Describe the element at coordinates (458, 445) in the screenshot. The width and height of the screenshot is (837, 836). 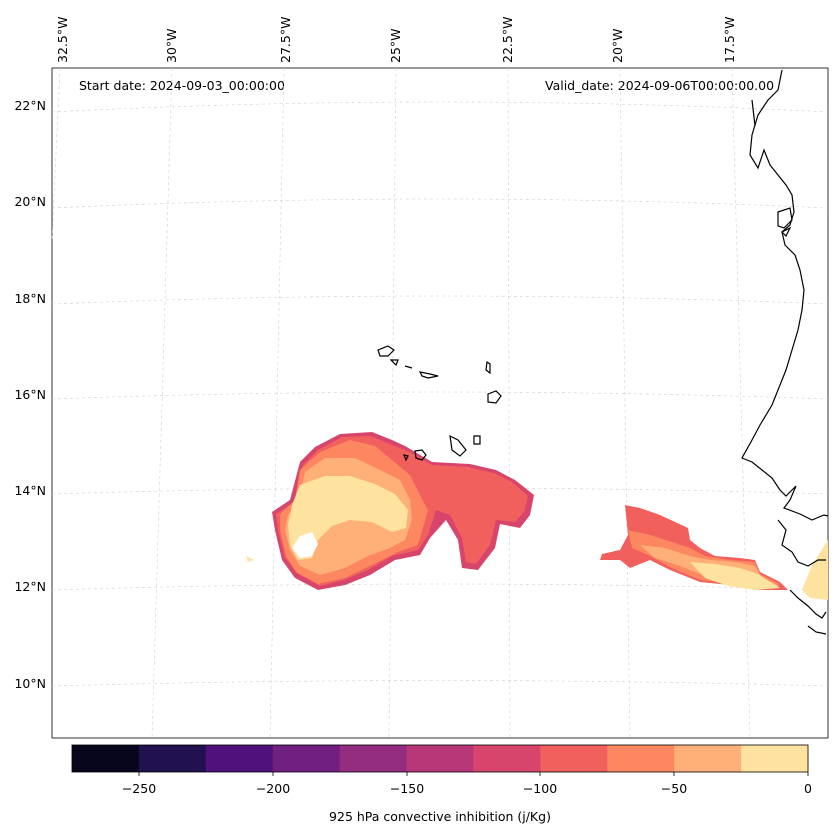
I see `santiago-island` at that location.